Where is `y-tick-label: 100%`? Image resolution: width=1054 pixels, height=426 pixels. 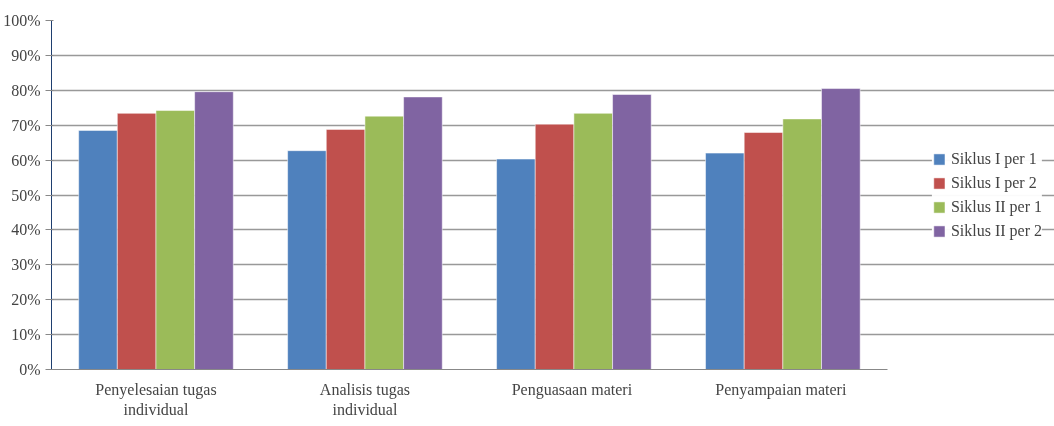
y-tick-label: 100% is located at coordinates (22, 20).